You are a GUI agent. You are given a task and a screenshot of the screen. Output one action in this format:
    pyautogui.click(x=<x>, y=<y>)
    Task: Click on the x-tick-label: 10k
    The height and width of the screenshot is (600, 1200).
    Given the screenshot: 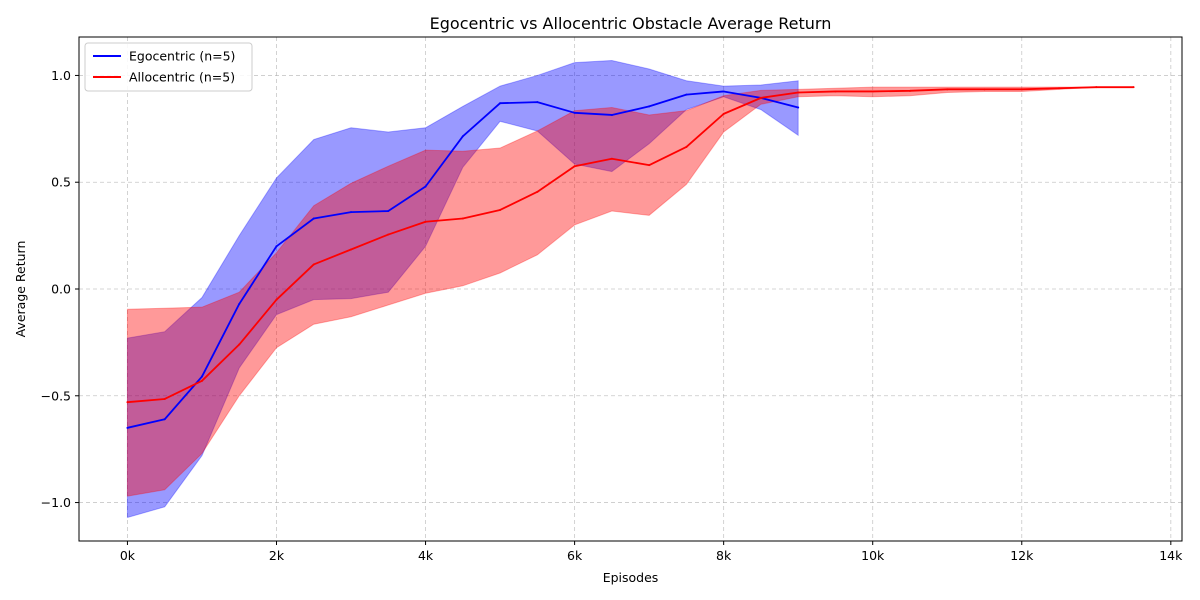 What is the action you would take?
    pyautogui.click(x=873, y=555)
    